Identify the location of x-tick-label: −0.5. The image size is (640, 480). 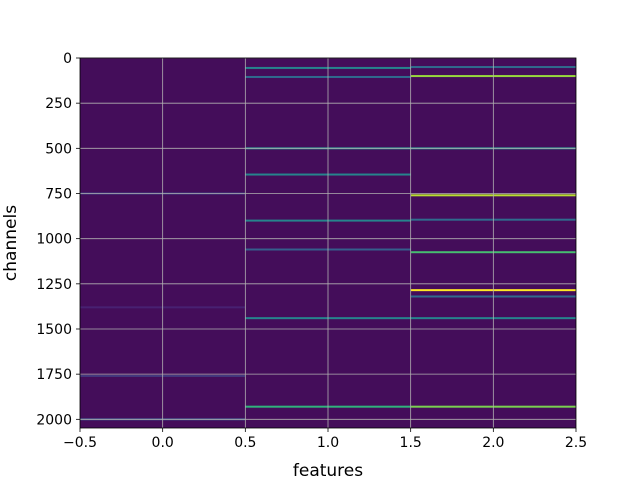
(80, 443).